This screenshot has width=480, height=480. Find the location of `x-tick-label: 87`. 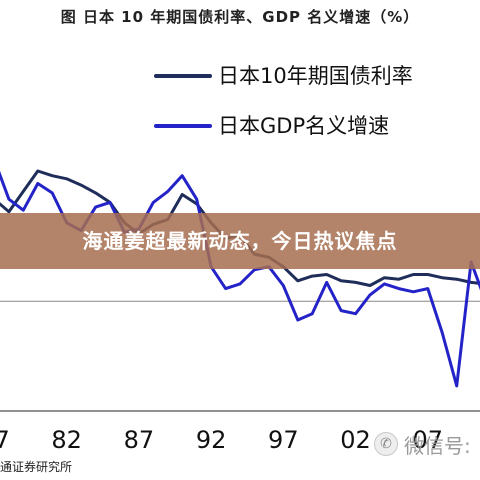

x-tick-label: 87 is located at coordinates (139, 440).